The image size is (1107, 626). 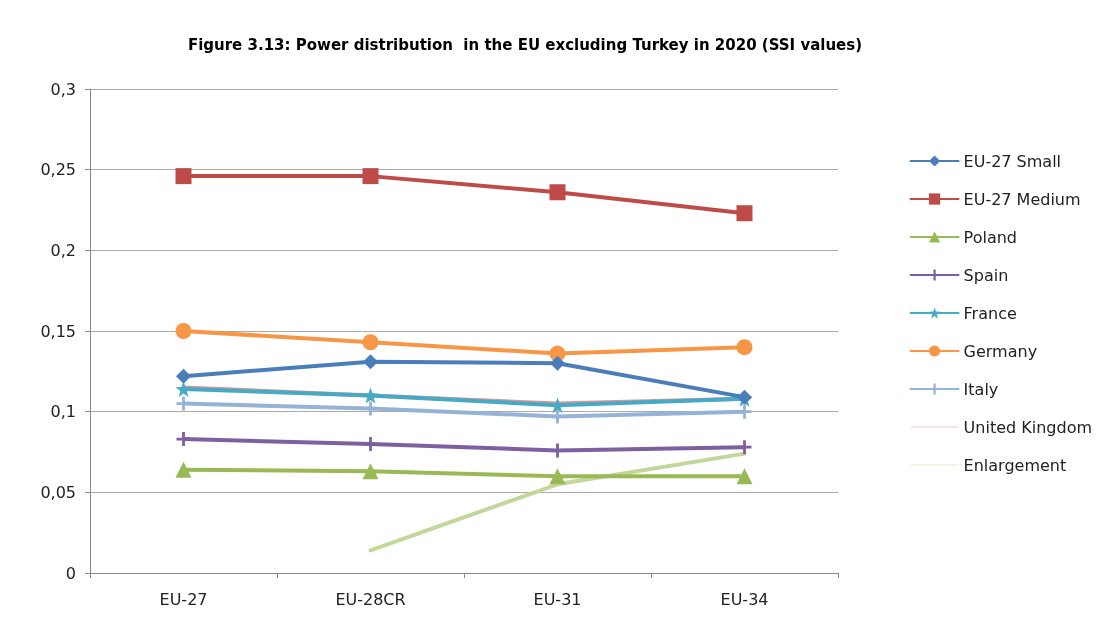 What do you see at coordinates (525, 44) in the screenshot?
I see `chart-title: Figure 3.13: Power distribution in the EU excluding Turkey in 2020 (SSI values)` at bounding box center [525, 44].